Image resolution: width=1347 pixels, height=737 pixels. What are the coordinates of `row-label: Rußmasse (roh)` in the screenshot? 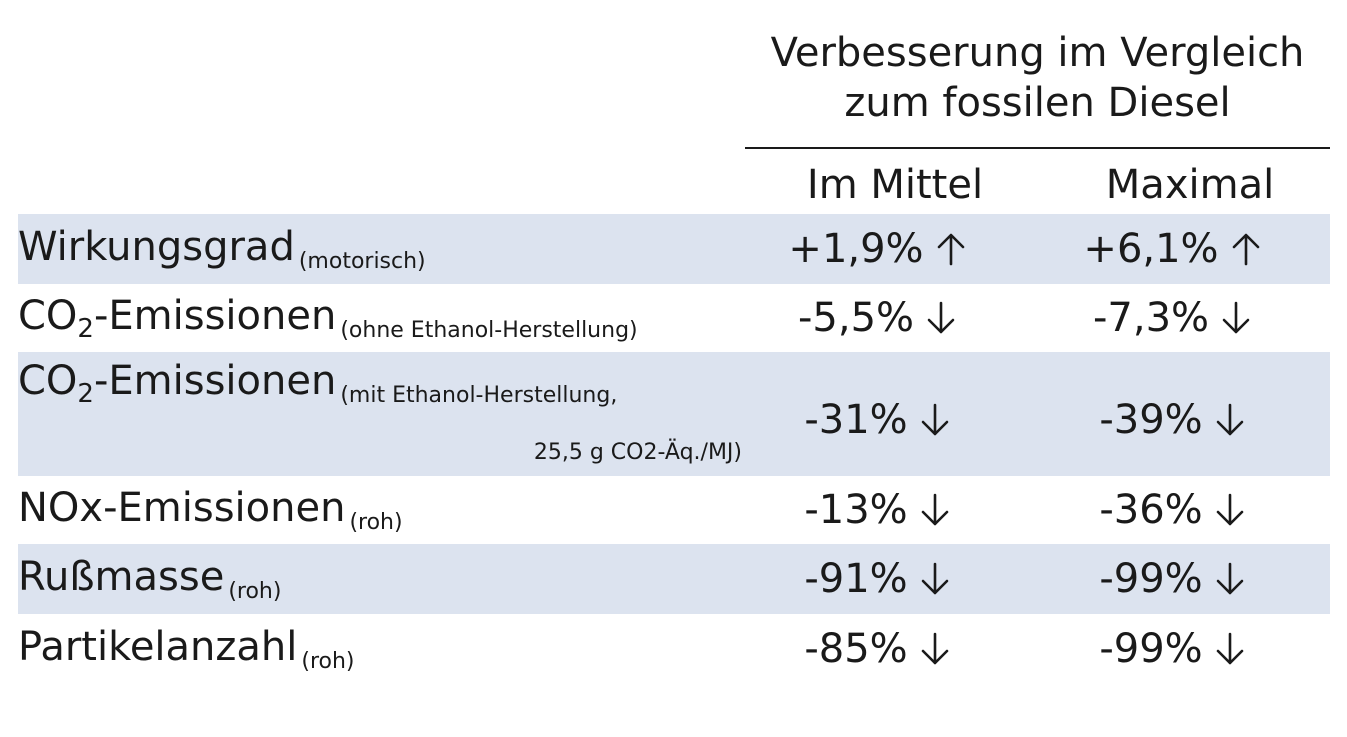 It's located at (149, 580).